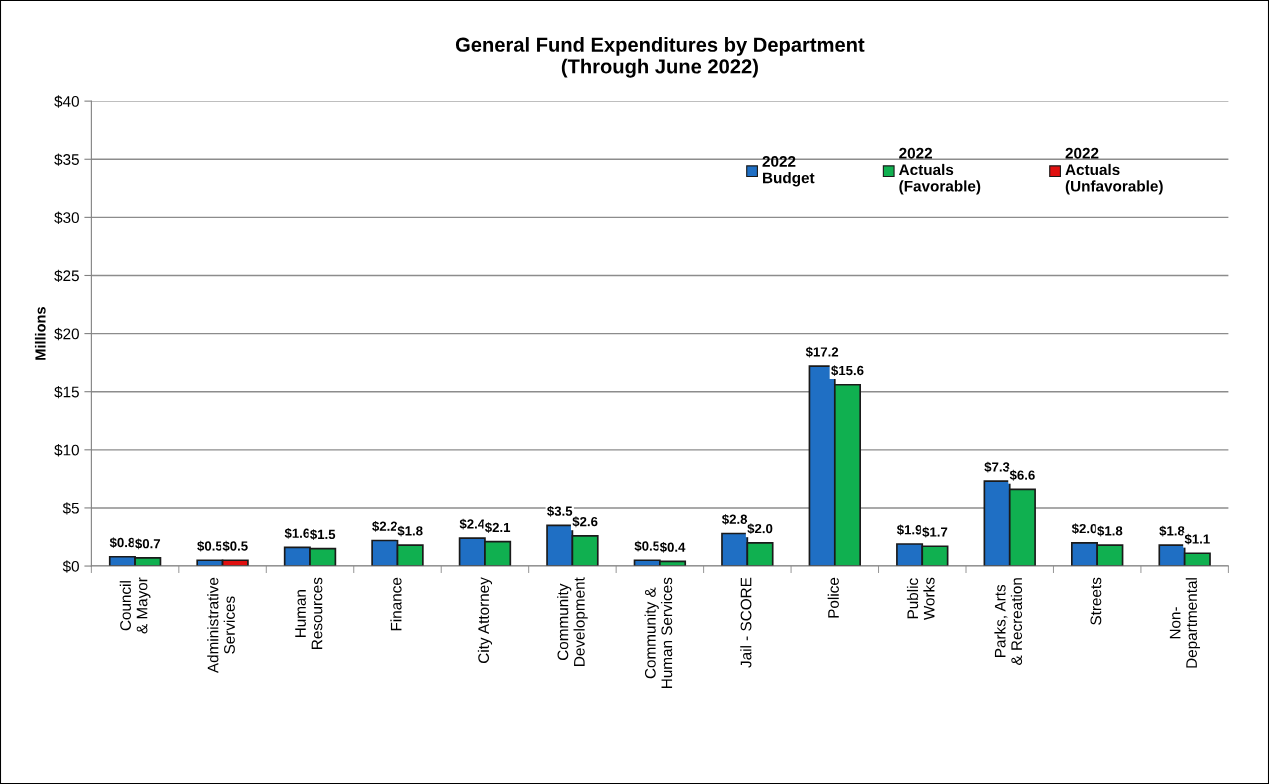 This screenshot has height=784, width=1269. What do you see at coordinates (70, 566) in the screenshot?
I see `y-tick-label: $0` at bounding box center [70, 566].